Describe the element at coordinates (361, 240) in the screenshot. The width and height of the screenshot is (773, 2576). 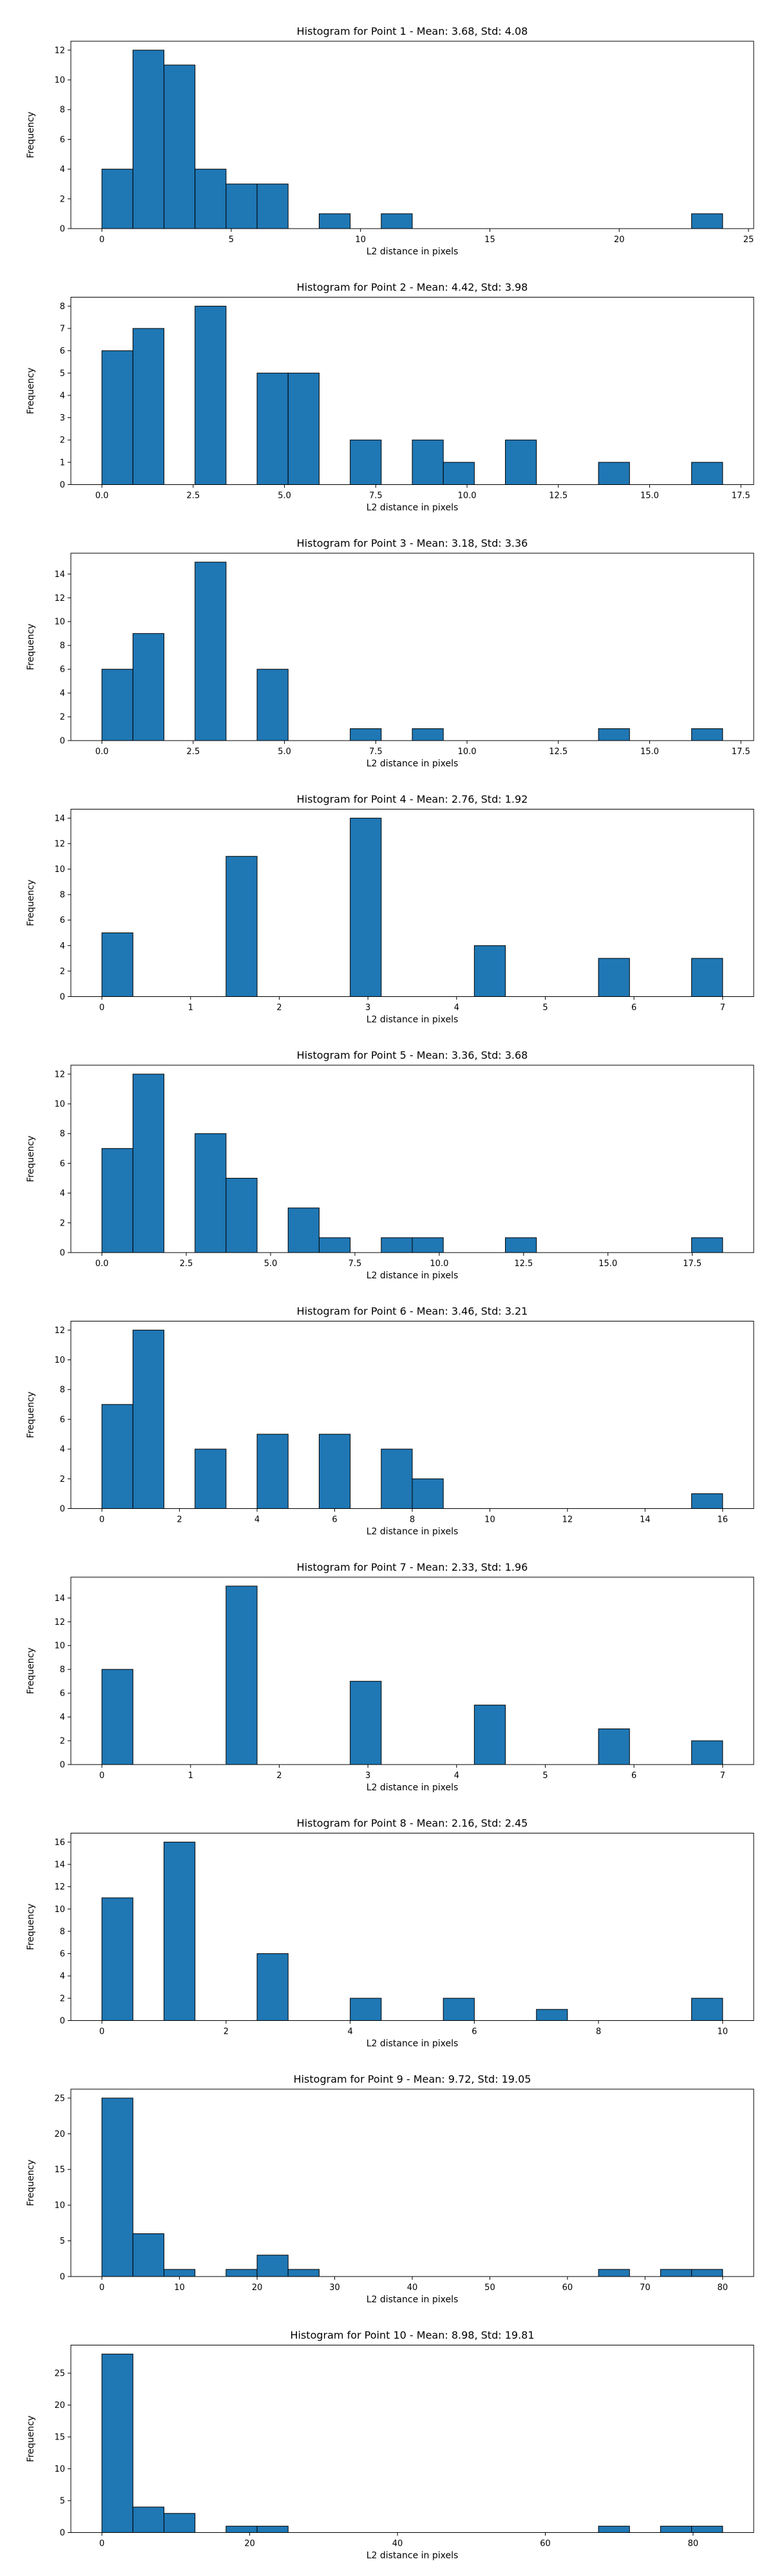
I see `x-tick-label: 10` at that location.